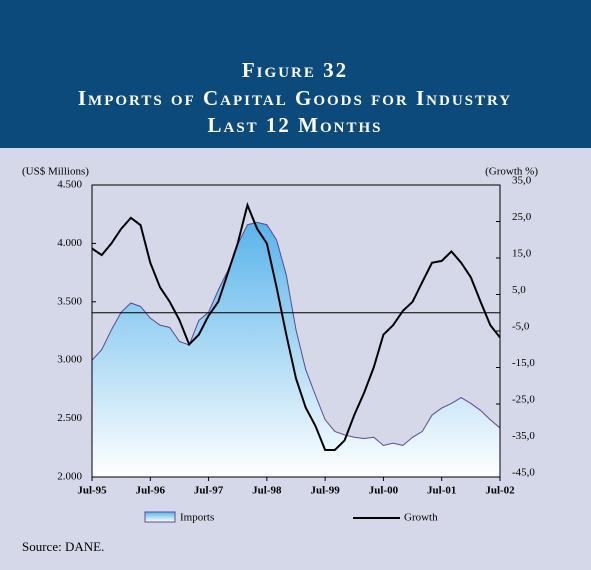 This screenshot has width=591, height=570. What do you see at coordinates (69, 185) in the screenshot?
I see `y-tick-label: 4.500` at bounding box center [69, 185].